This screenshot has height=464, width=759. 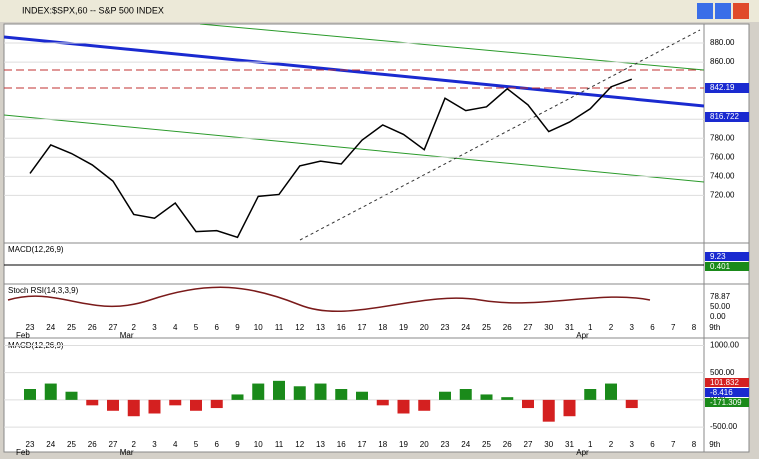 I want to click on date-label: 1, so click(x=590, y=327).